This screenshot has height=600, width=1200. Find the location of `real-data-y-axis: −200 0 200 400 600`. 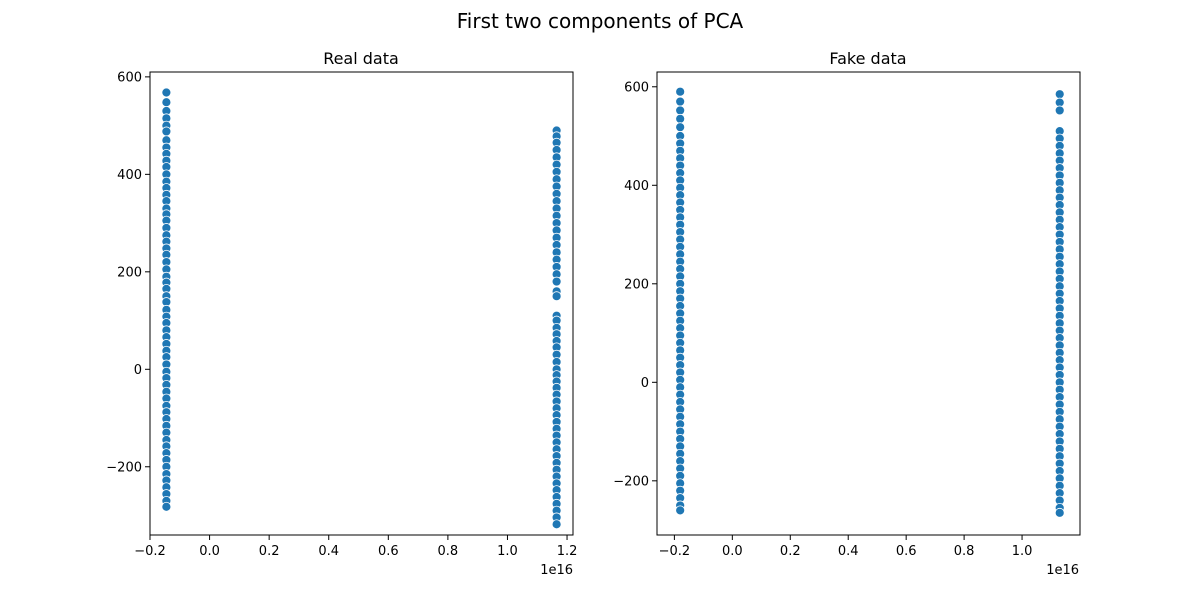

real-data-y-axis: −200 0 200 400 600 is located at coordinates (128, 272).